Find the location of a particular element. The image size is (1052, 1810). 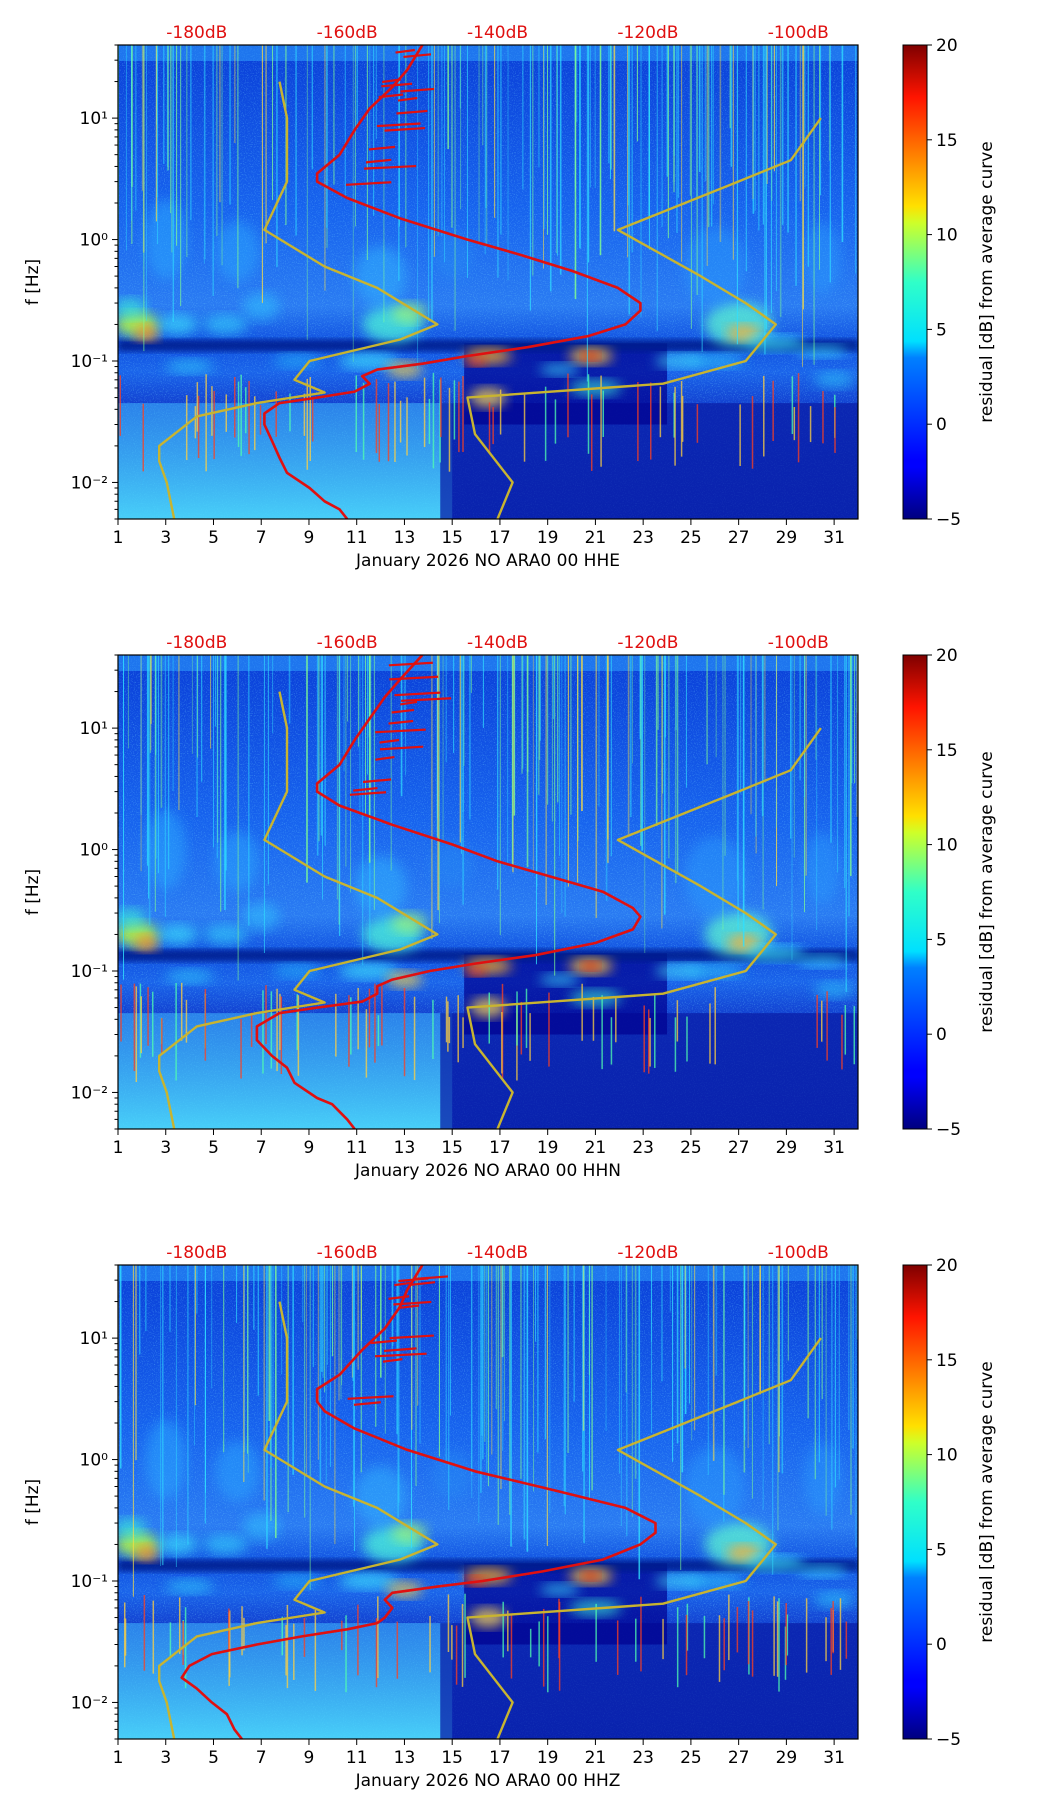

x-tick-label: 13 is located at coordinates (405, 1148).